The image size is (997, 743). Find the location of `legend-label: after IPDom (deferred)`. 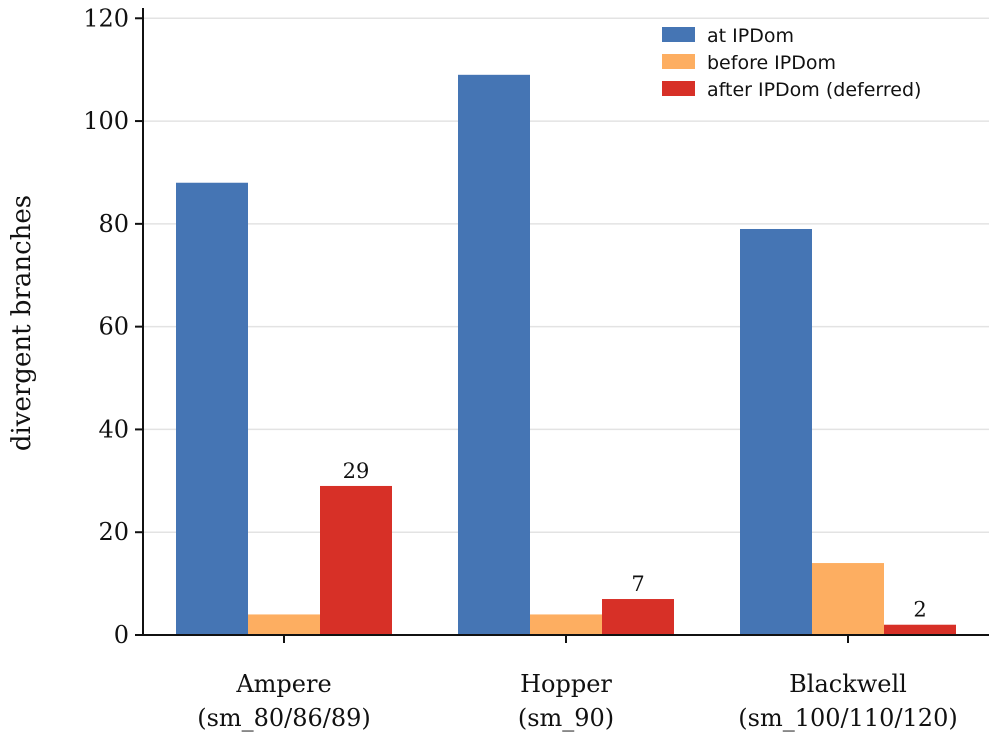

legend-label: after IPDom (deferred) is located at coordinates (814, 90).